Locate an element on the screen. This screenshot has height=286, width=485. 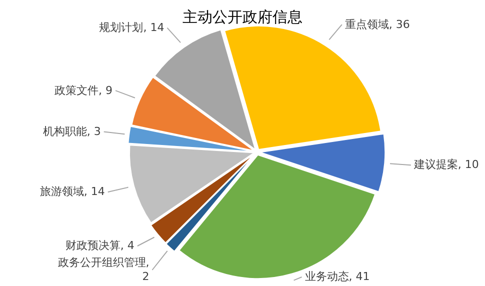
chart-title: 主动公开政府信息 is located at coordinates (242, 17).